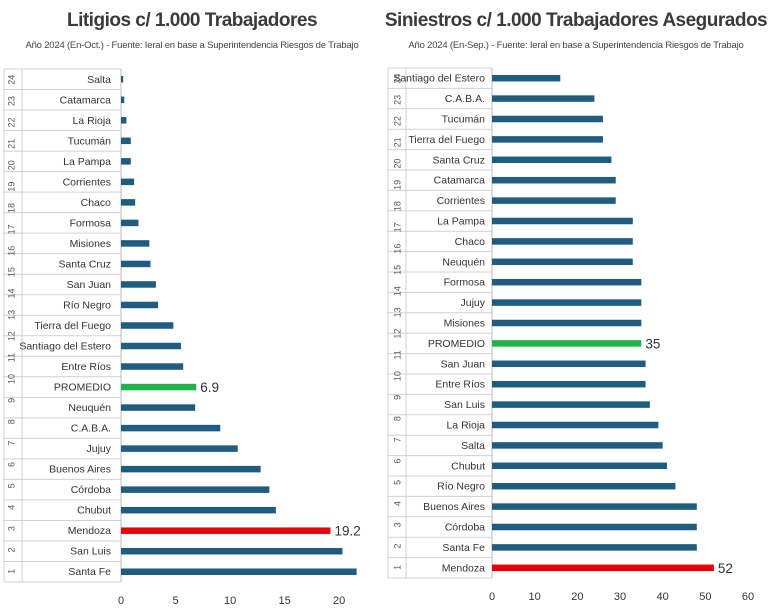 Image resolution: width=768 pixels, height=616 pixels. What do you see at coordinates (11, 208) in the screenshot?
I see `litigios-rank-label: 18` at bounding box center [11, 208].